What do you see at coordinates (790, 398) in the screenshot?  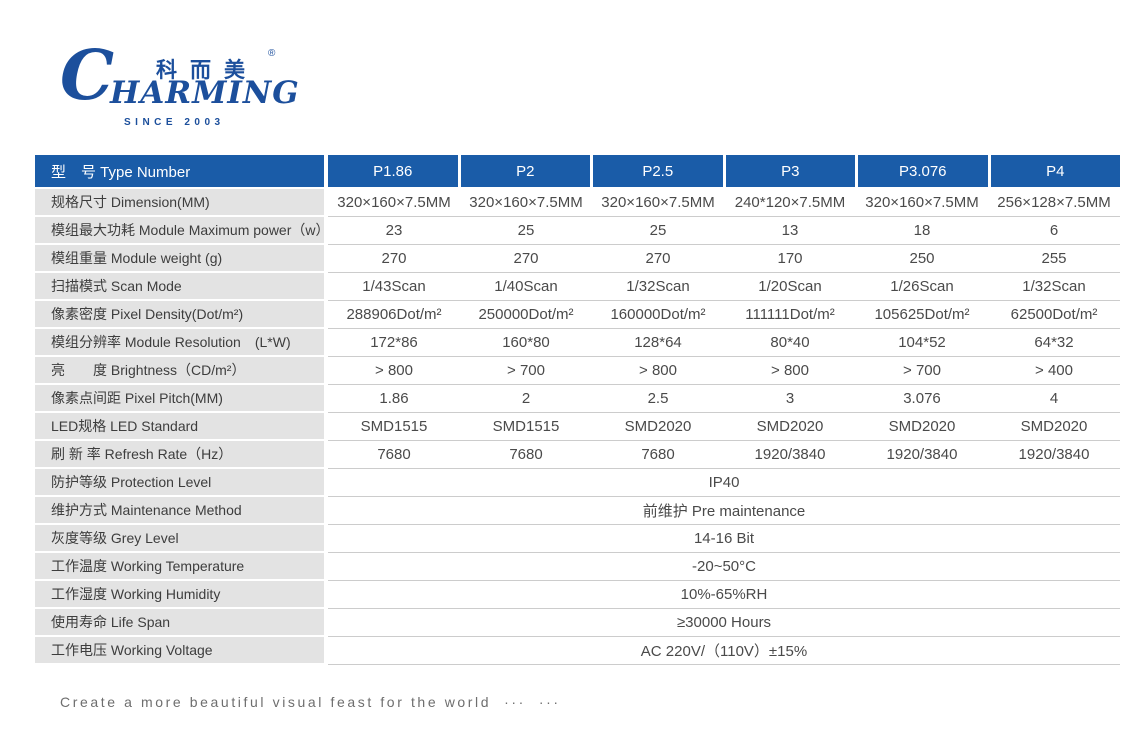 I see `spec-cell: 3` at bounding box center [790, 398].